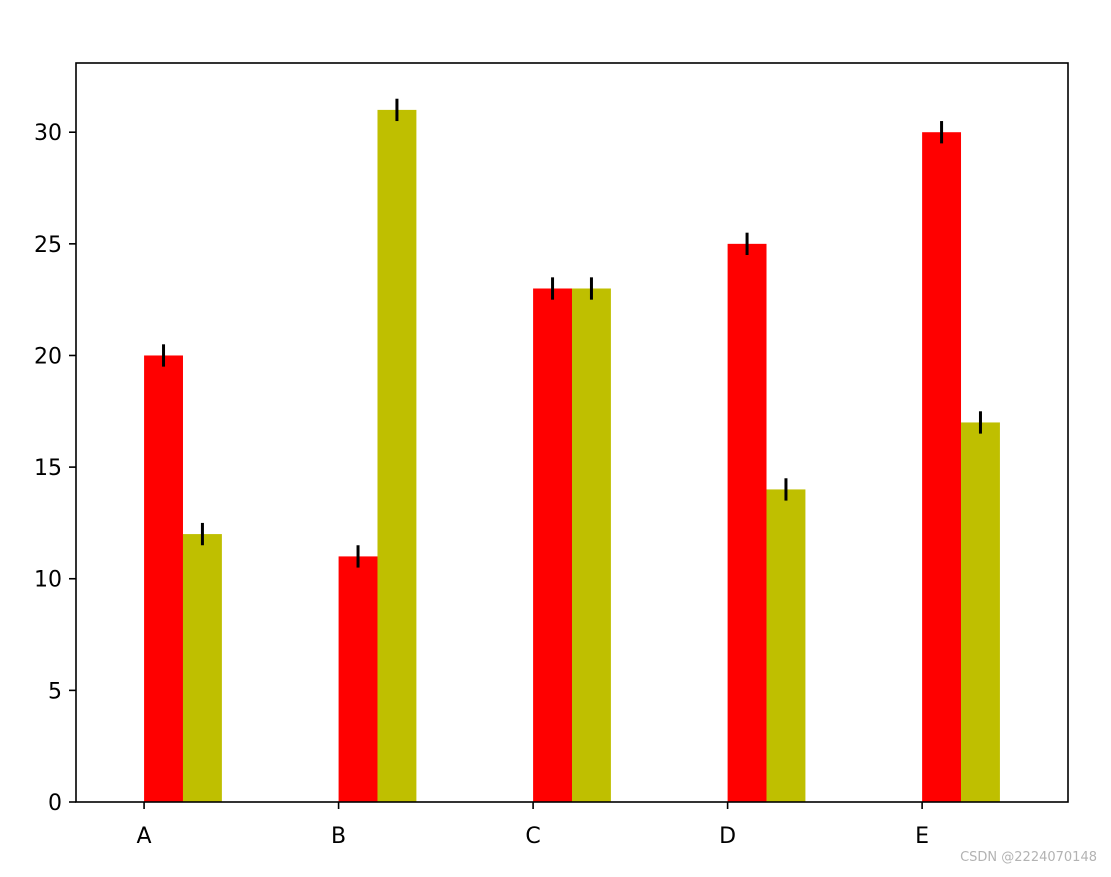 This screenshot has height=877, width=1111. What do you see at coordinates (922, 836) in the screenshot?
I see `x-tick-label: E` at bounding box center [922, 836].